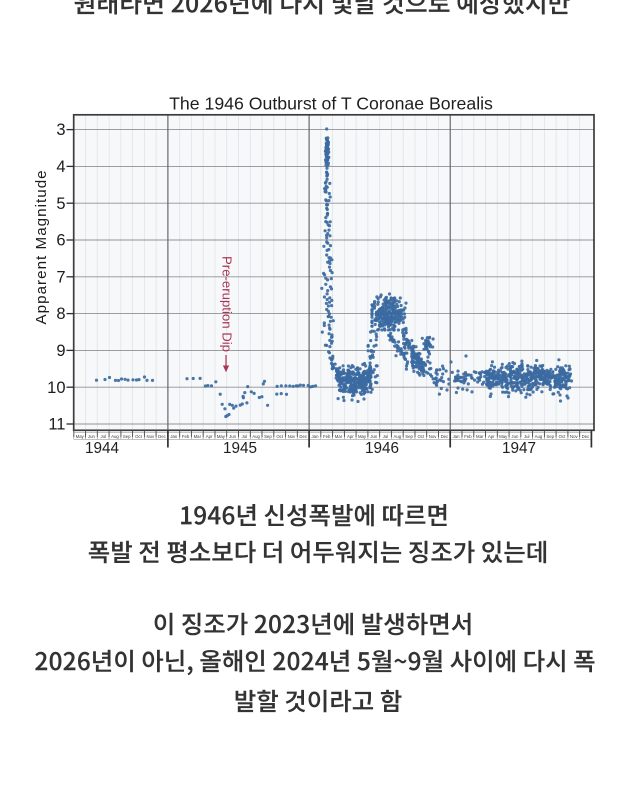  What do you see at coordinates (240, 448) in the screenshot?
I see `svg-text: 1945` at bounding box center [240, 448].